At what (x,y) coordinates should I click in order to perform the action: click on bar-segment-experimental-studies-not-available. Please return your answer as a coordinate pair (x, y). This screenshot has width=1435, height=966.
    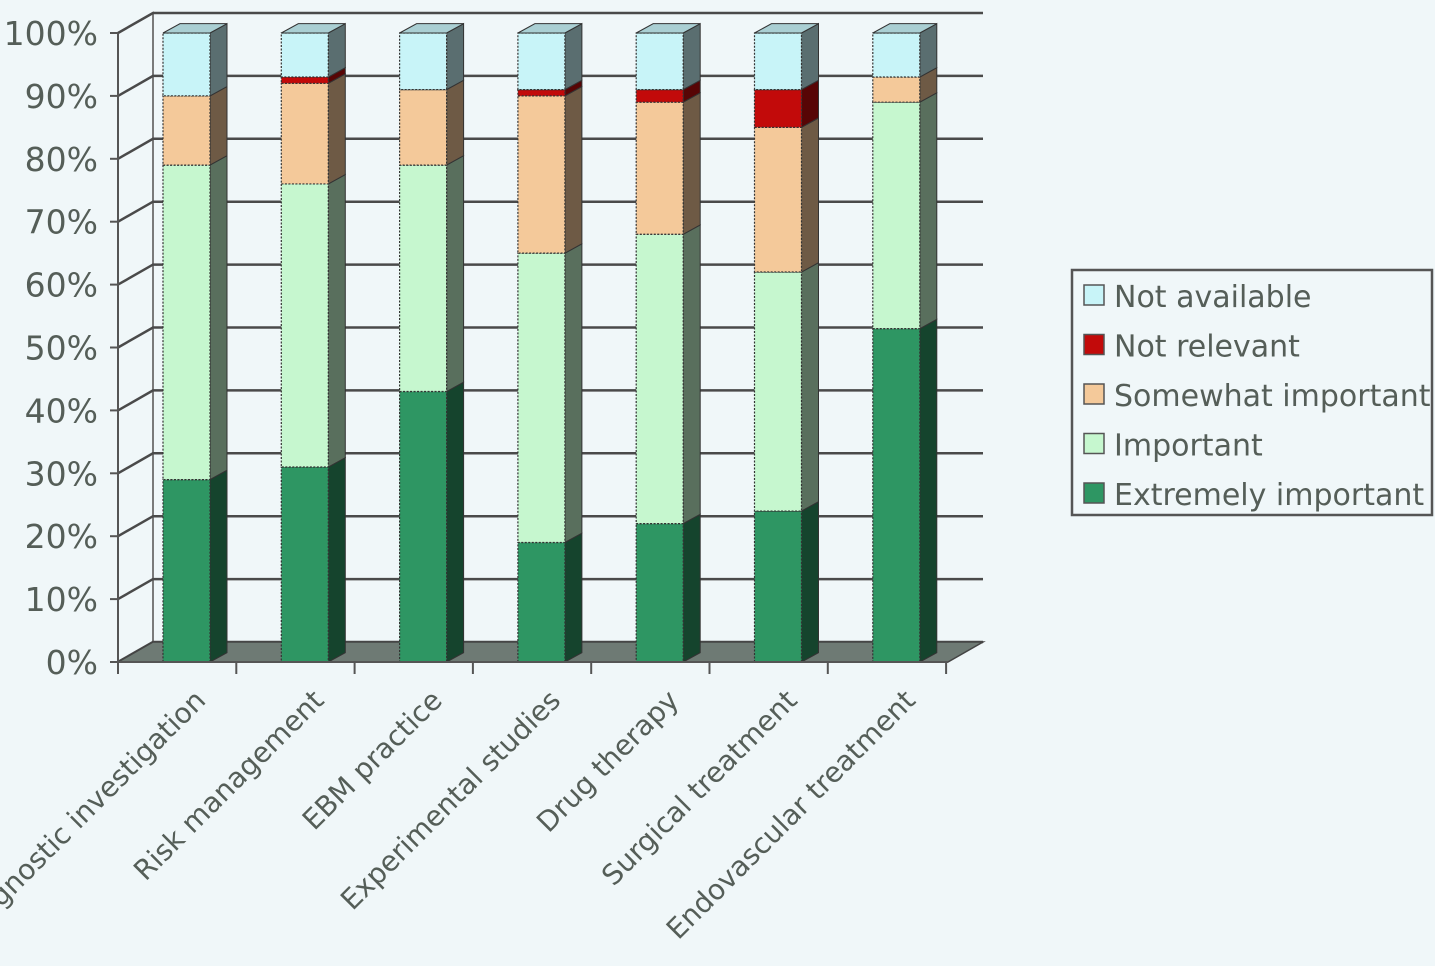
    Looking at the image, I should click on (550, 56).